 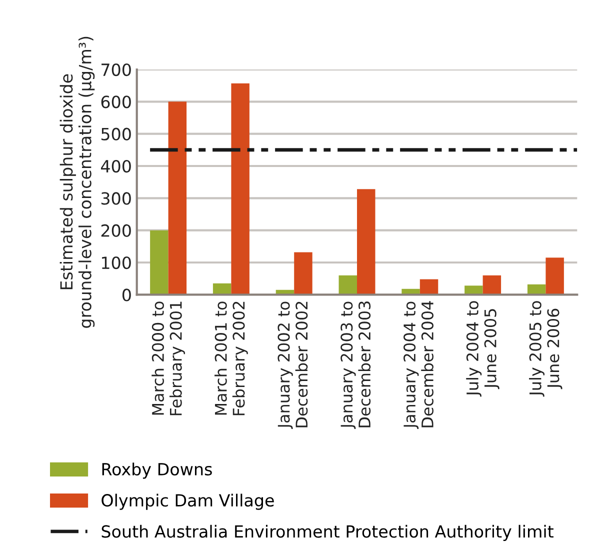 I want to click on y-tick-label: 400, so click(x=115, y=166).